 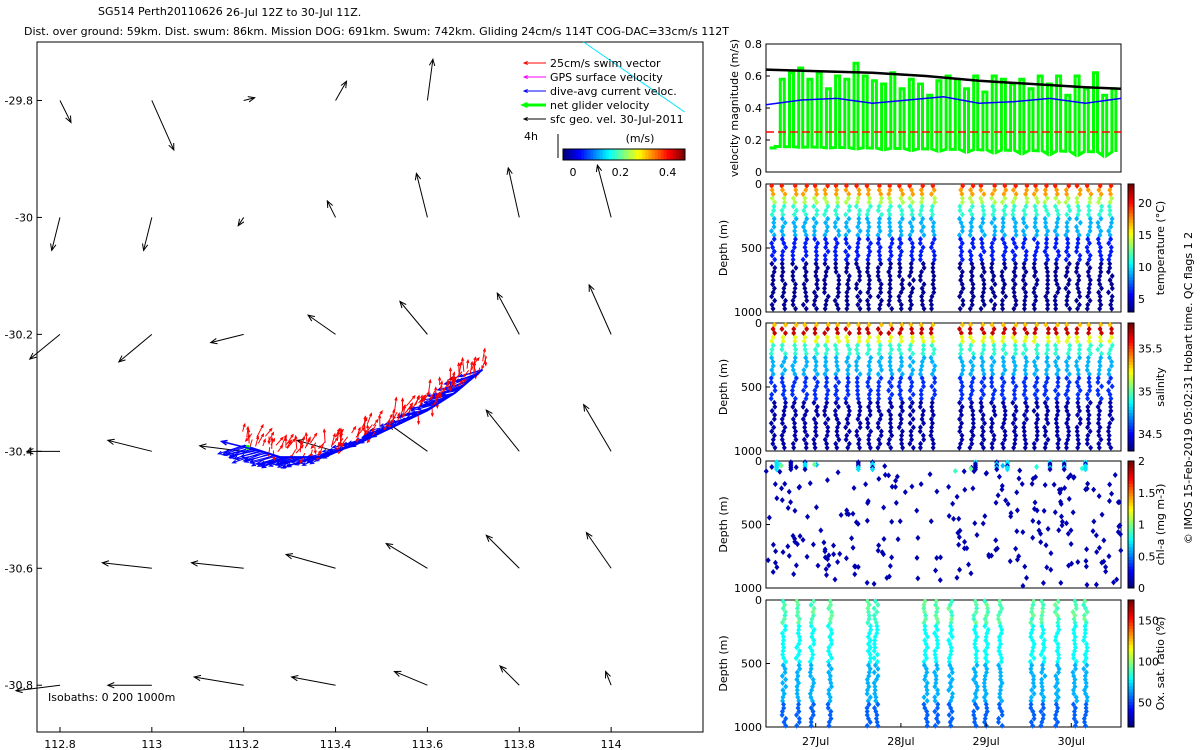 What do you see at coordinates (283, 461) in the screenshot?
I see `current-arrow` at bounding box center [283, 461].